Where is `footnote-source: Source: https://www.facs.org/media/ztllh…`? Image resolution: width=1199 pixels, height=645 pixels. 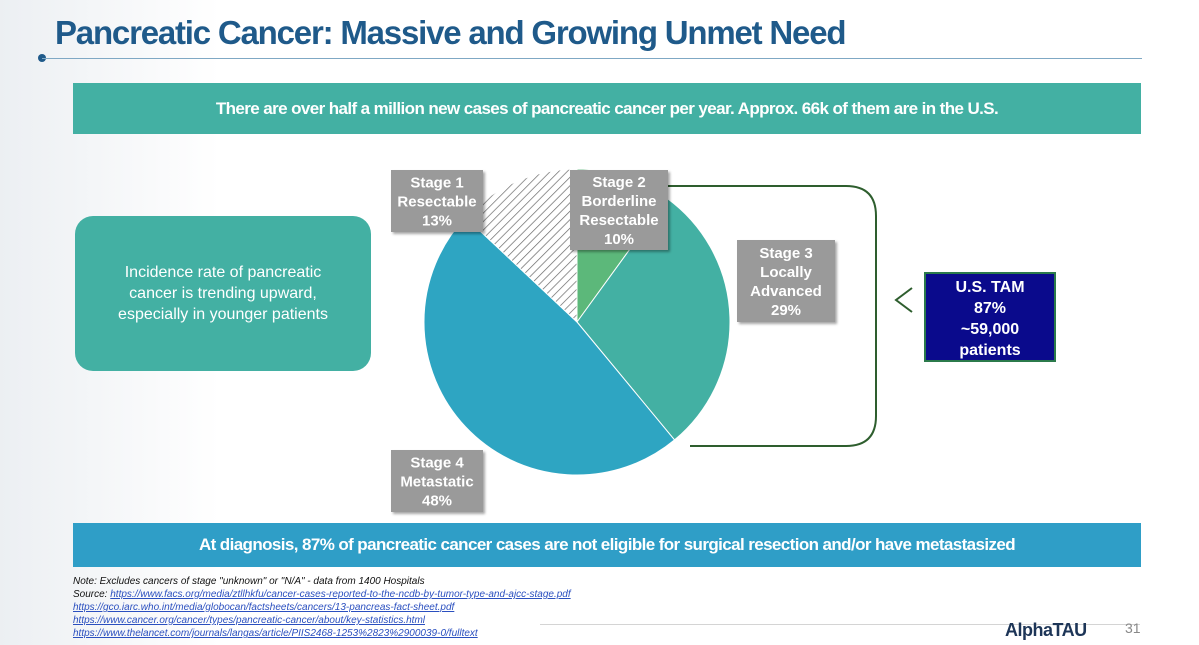 footnote-source: Source: https://www.facs.org/media/ztllh… is located at coordinates (322, 594).